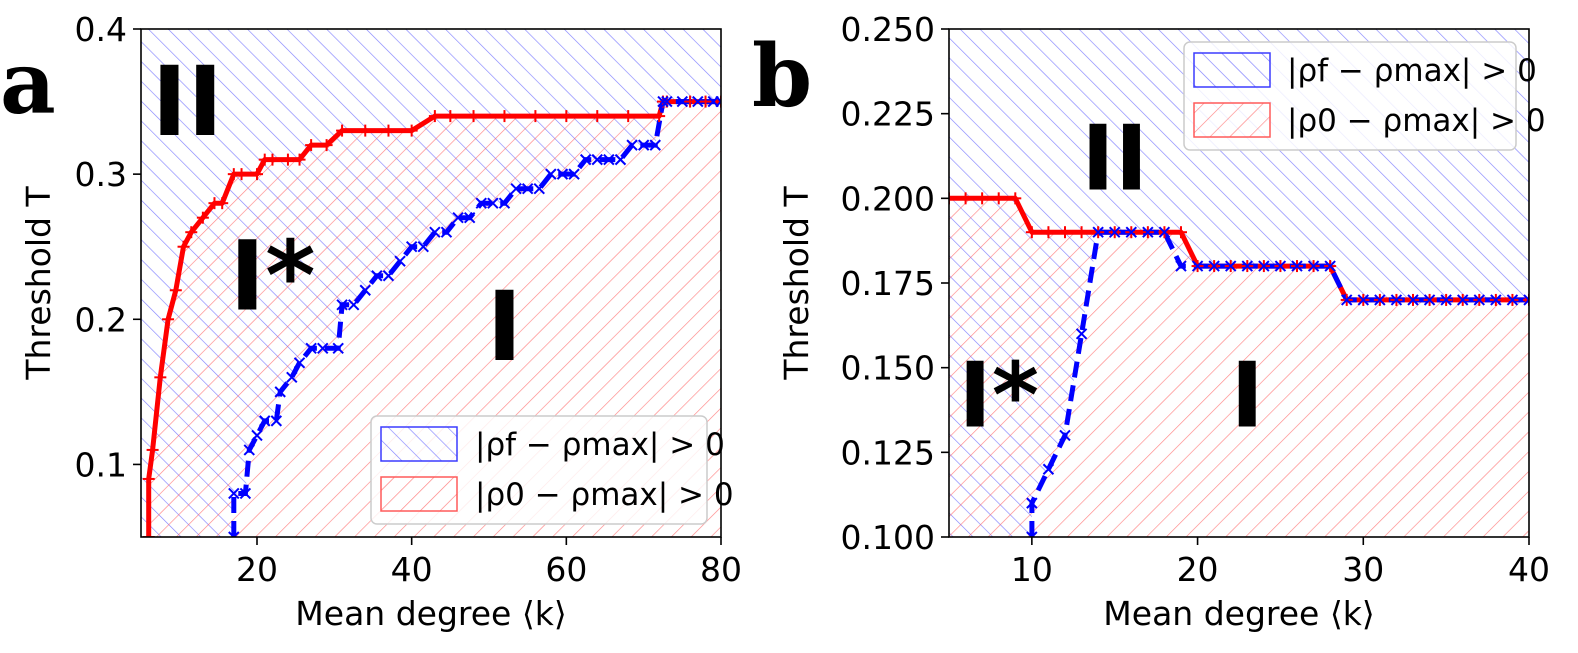  Describe the element at coordinates (721, 569) in the screenshot. I see `x-tick-label: 80` at that location.